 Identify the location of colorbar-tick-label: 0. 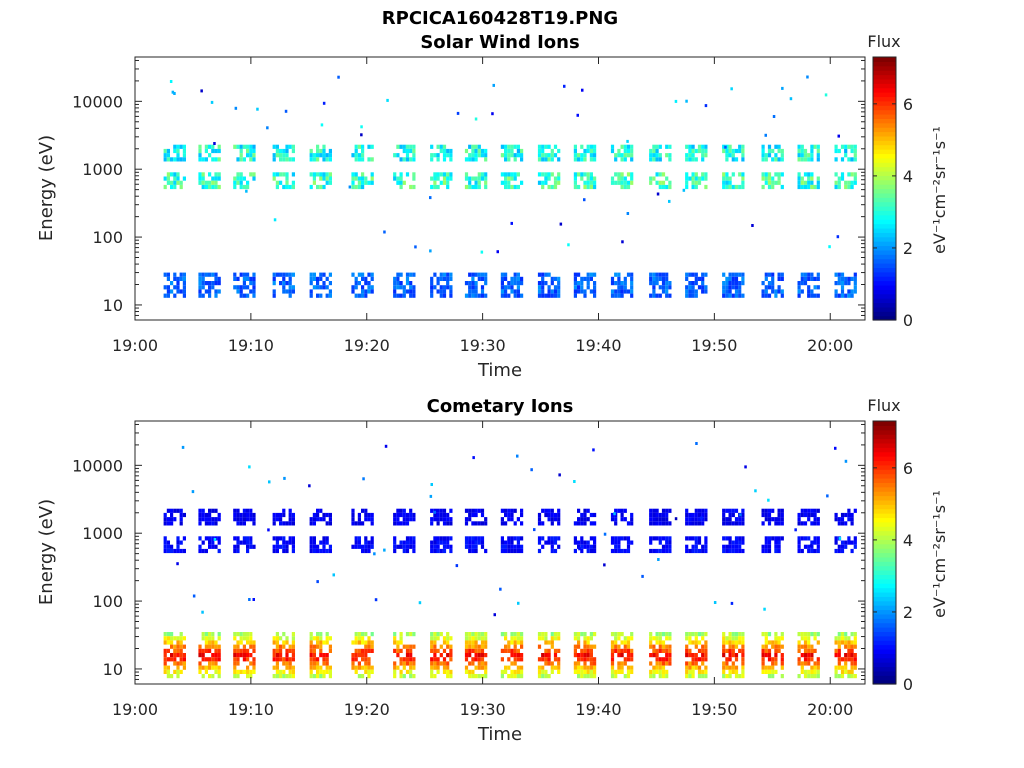
(908, 684).